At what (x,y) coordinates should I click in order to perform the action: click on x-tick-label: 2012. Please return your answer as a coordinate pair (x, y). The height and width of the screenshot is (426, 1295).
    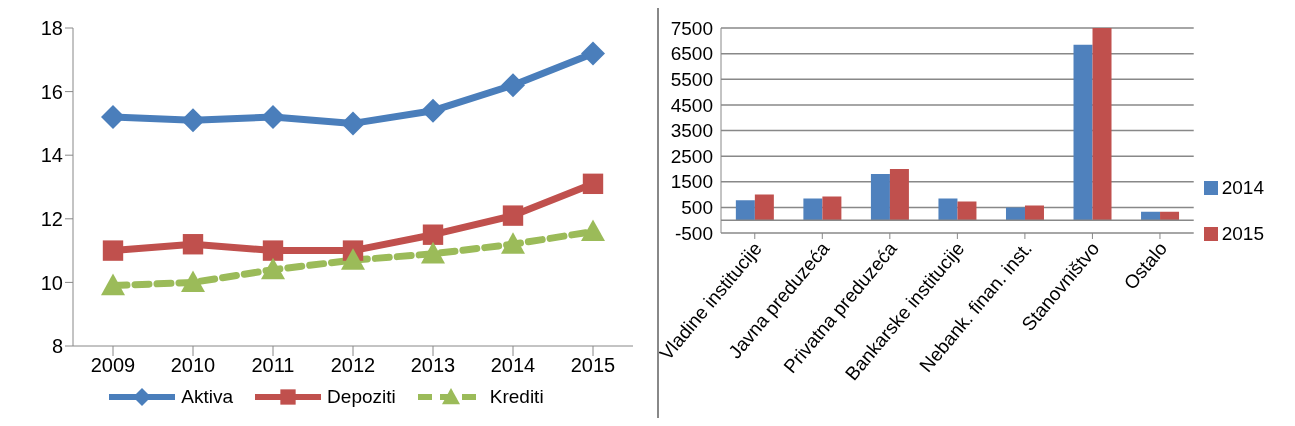
    Looking at the image, I should click on (353, 365).